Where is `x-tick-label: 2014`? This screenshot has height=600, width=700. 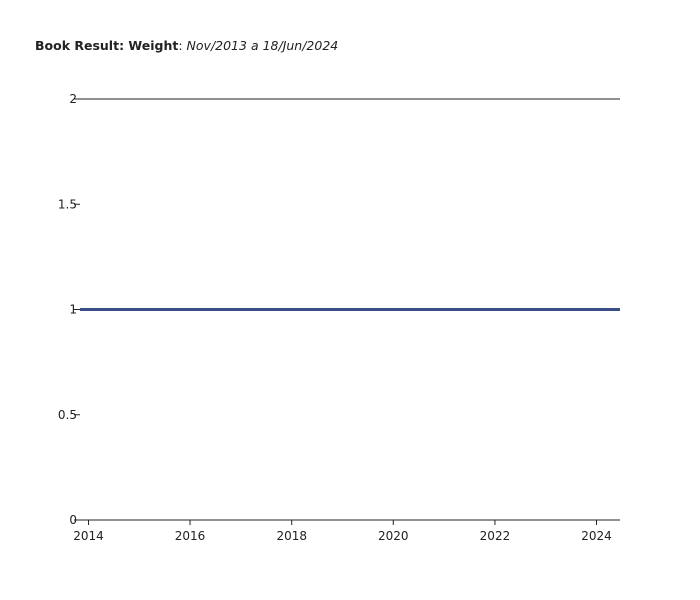 x-tick-label: 2014 is located at coordinates (88, 536).